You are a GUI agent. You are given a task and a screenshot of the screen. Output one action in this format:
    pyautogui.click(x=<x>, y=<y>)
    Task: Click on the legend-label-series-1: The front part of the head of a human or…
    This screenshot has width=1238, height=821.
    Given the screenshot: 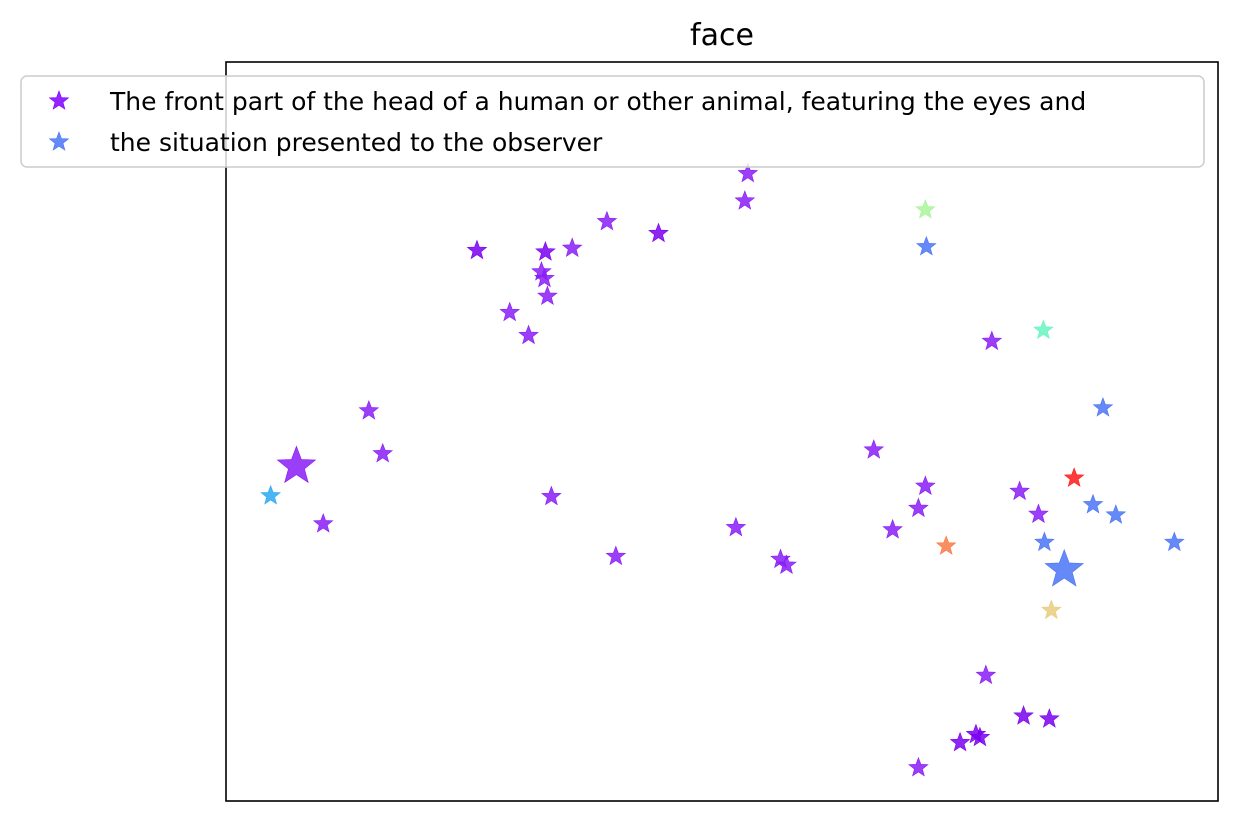 What is the action you would take?
    pyautogui.click(x=597, y=101)
    